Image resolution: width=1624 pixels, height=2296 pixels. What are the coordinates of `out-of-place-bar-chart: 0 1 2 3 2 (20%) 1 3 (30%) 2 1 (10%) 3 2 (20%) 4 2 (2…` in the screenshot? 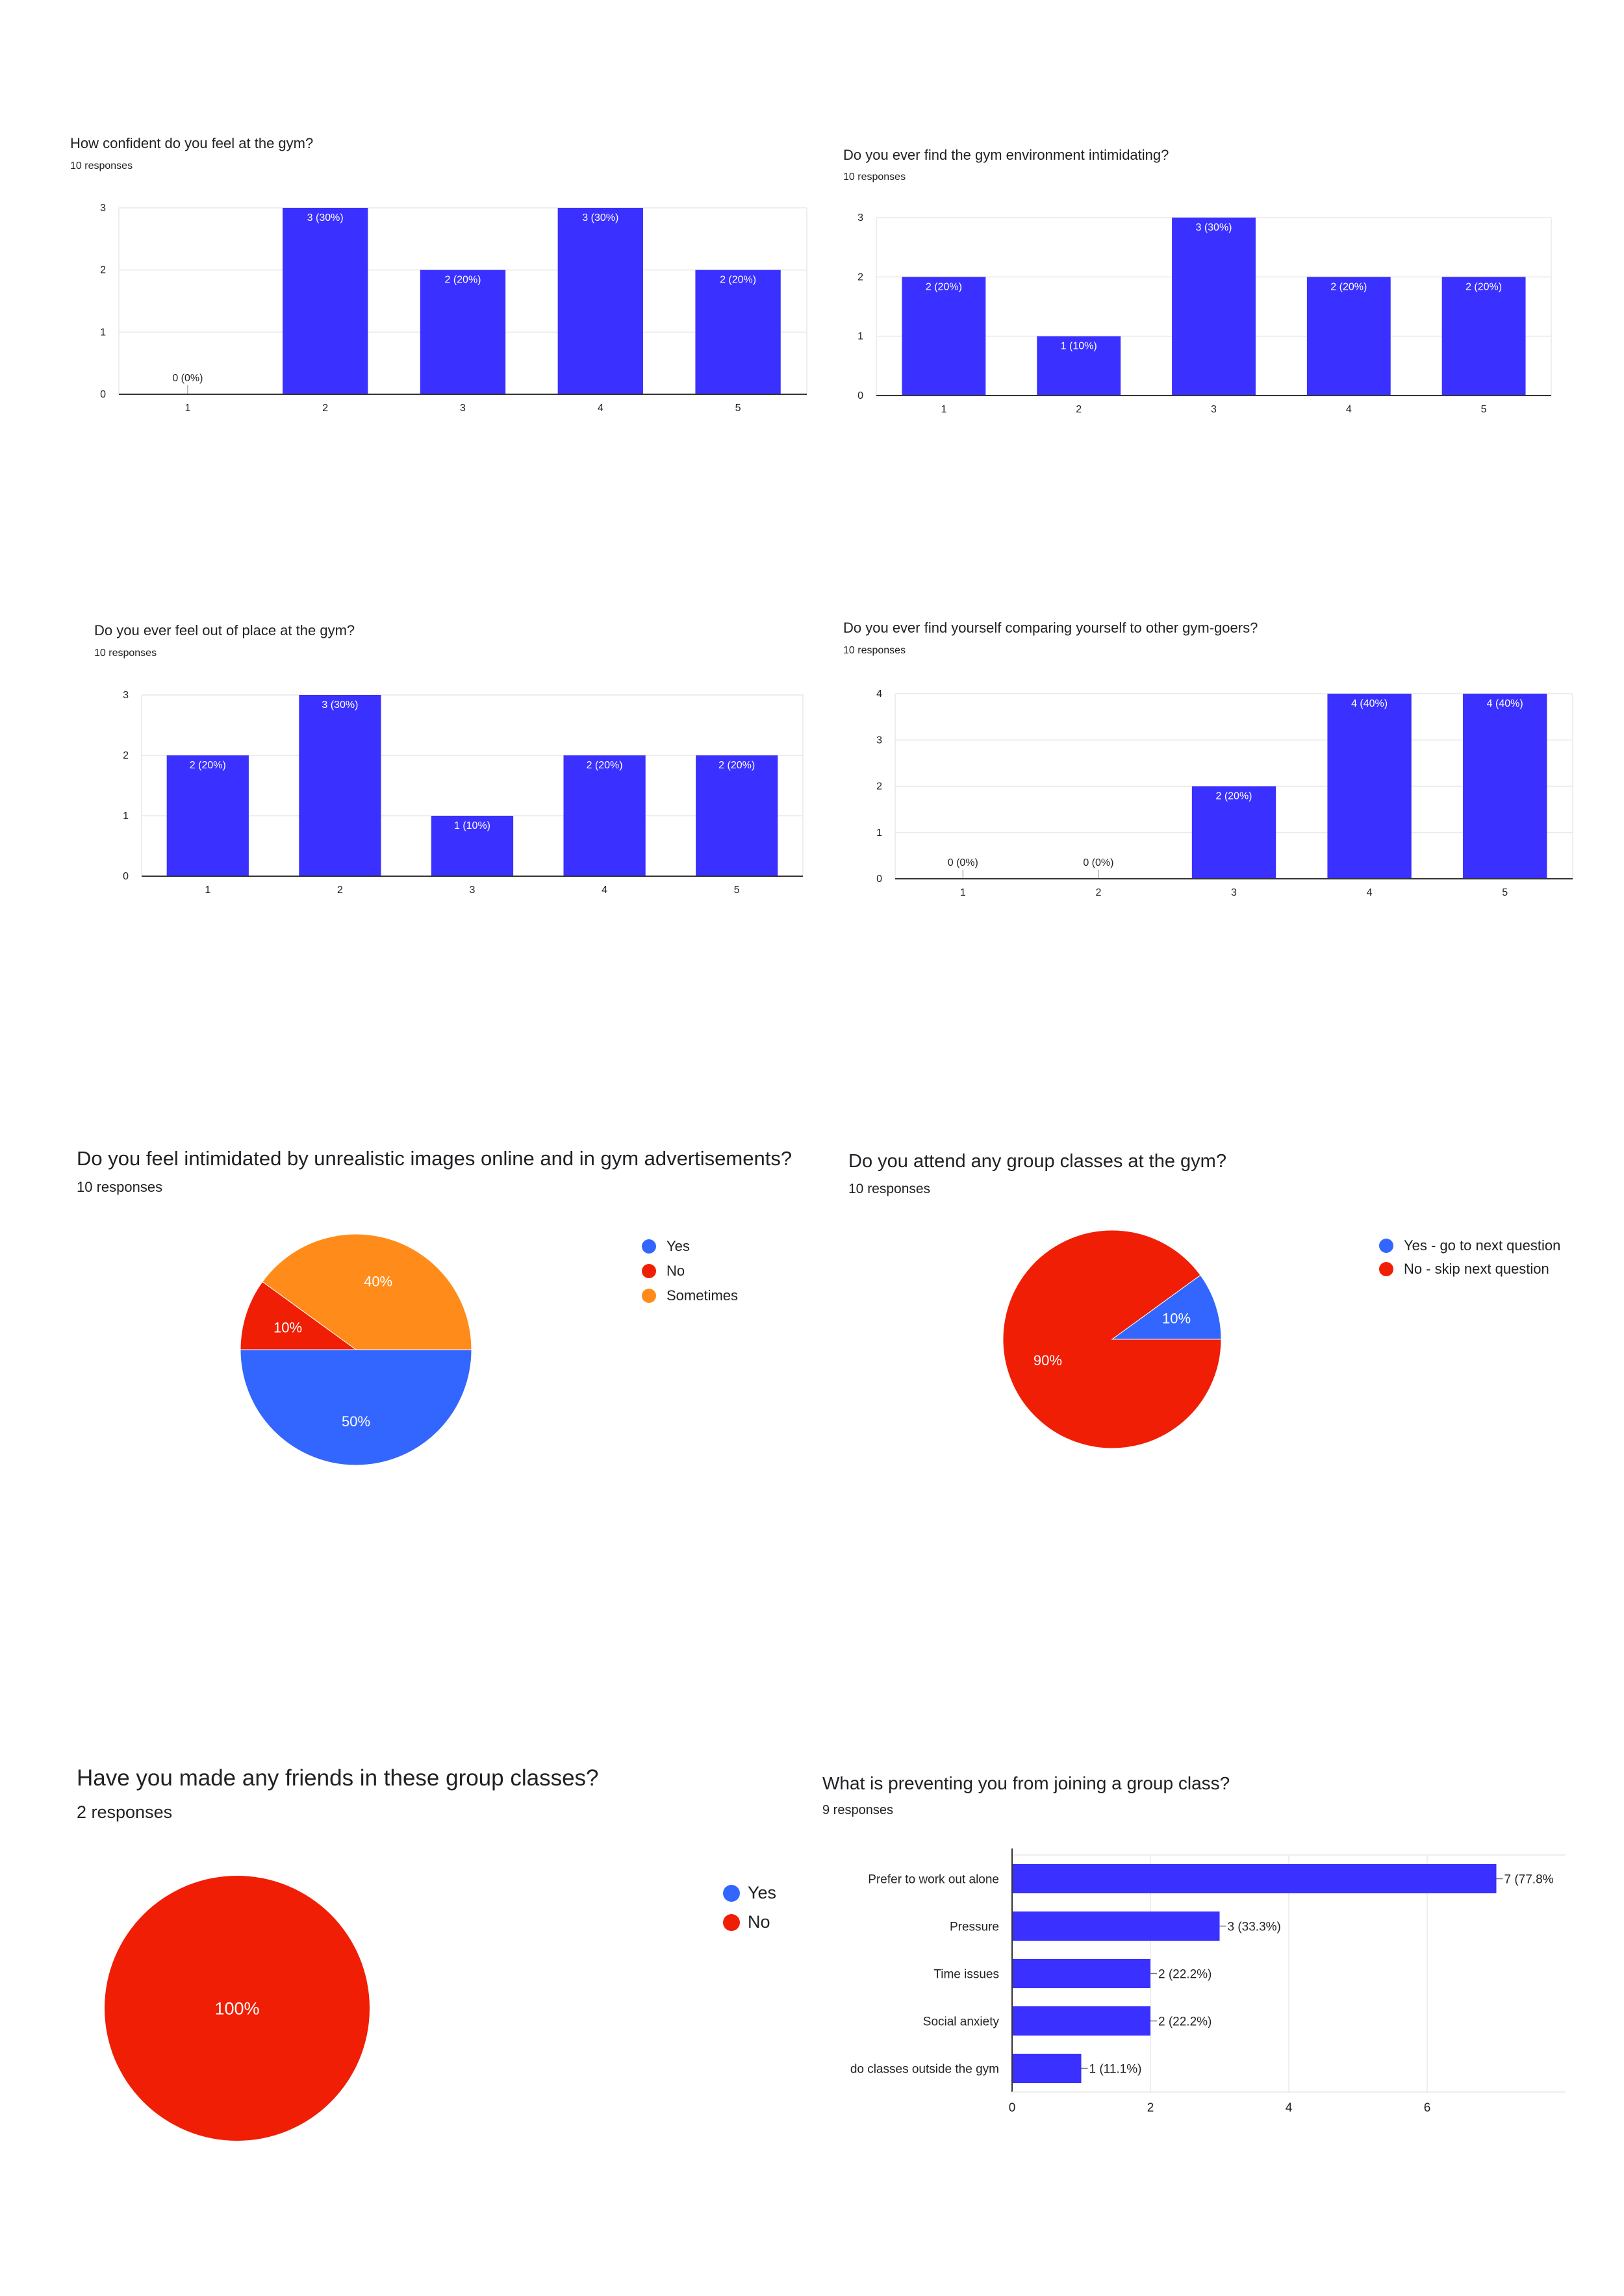 It's located at (463, 793).